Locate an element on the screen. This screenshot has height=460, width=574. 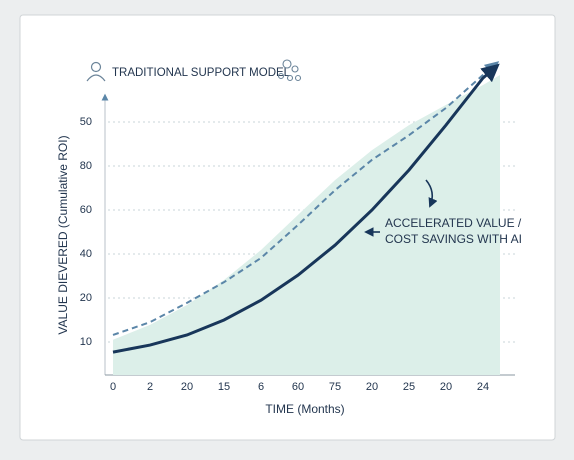
x-tick-label: 2 is located at coordinates (150, 387).